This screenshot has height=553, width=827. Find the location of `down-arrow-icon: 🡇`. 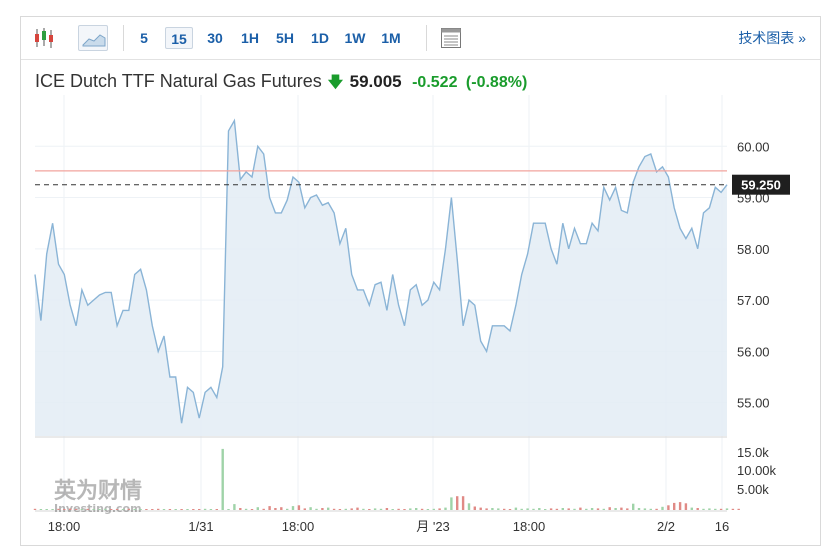

down-arrow-icon: 🡇 is located at coordinates (335, 82).